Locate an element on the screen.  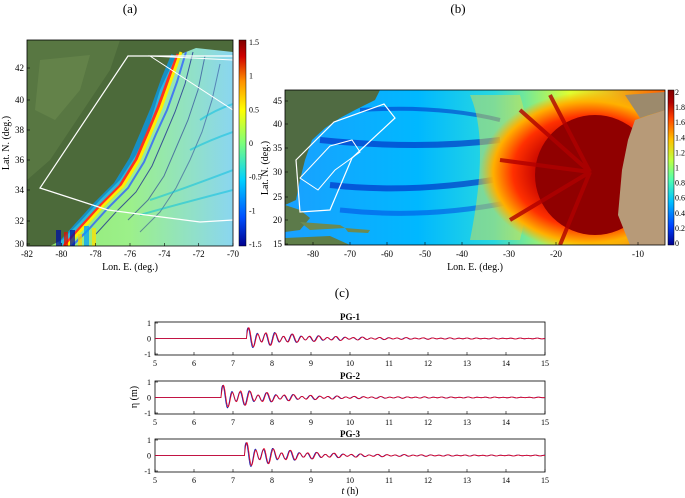
b-ytick-label: 30 is located at coordinates (278, 172).